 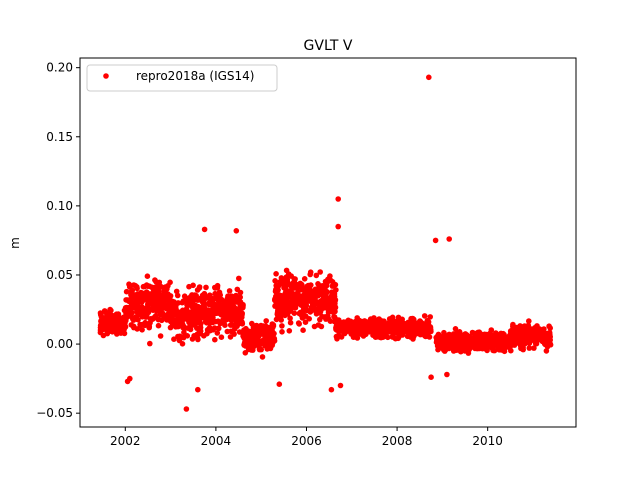 I want to click on x-tick-label: 2008, so click(x=397, y=441).